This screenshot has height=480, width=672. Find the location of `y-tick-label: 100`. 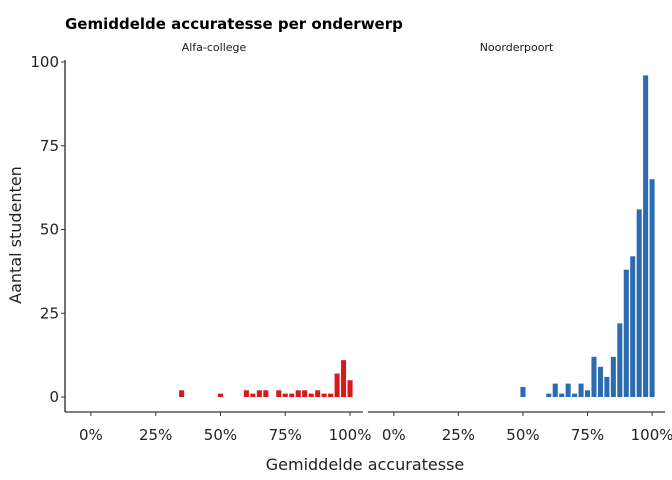

y-tick-label: 100 is located at coordinates (44, 62).